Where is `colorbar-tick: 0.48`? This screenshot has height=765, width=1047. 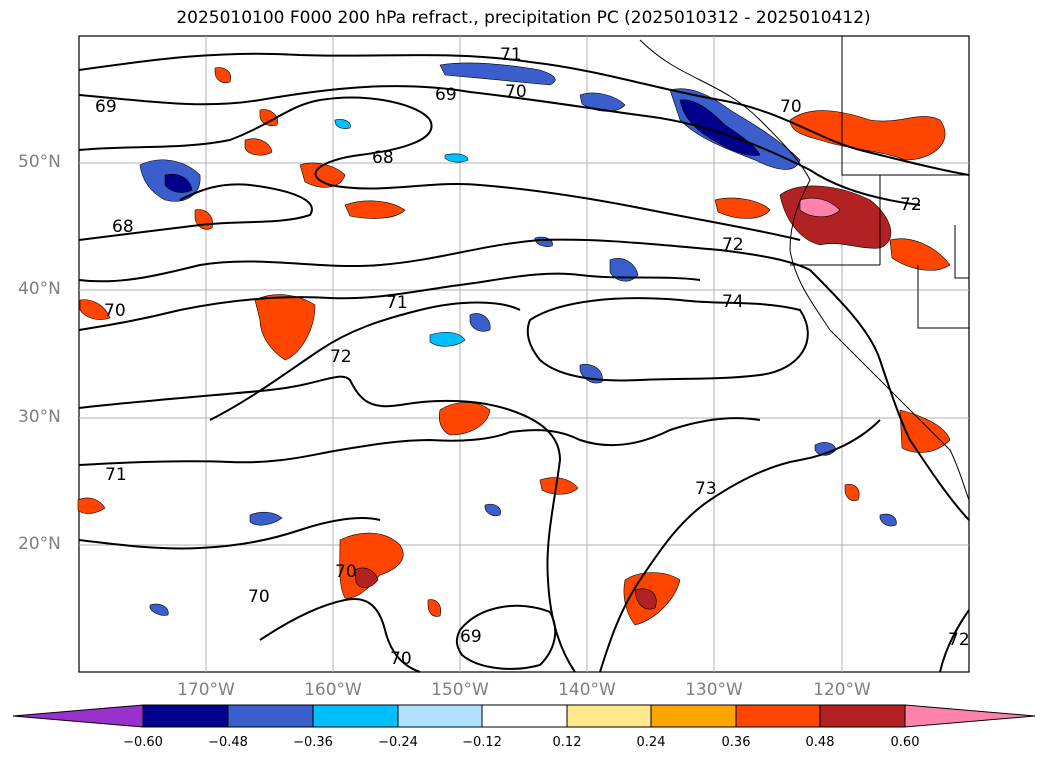
colorbar-tick: 0.48 is located at coordinates (820, 742).